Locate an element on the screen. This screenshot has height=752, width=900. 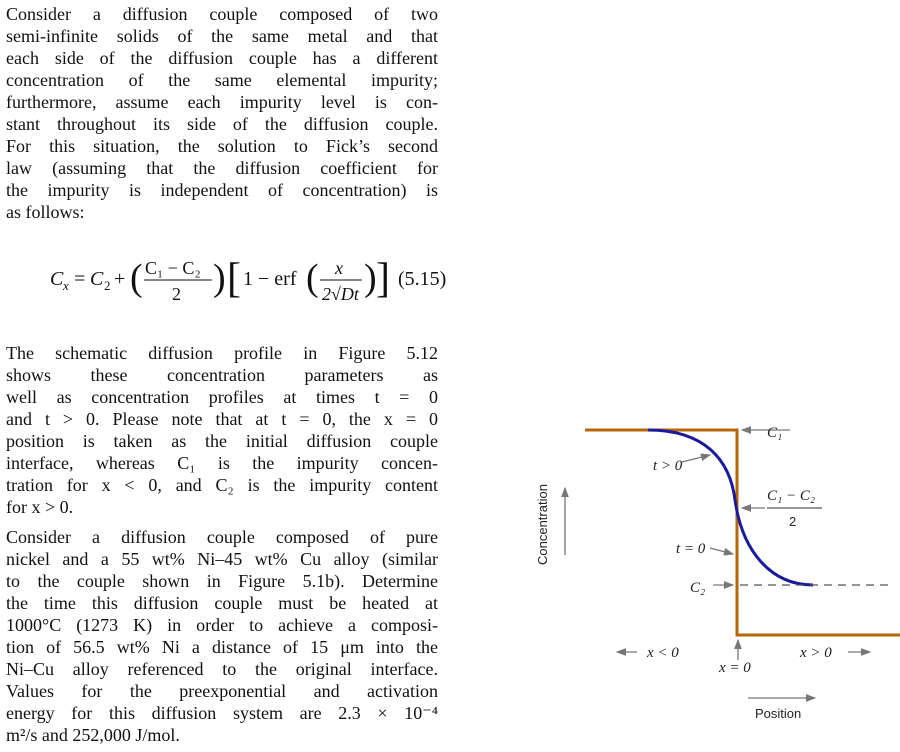
eq-paren-open: ( is located at coordinates (136, 278).